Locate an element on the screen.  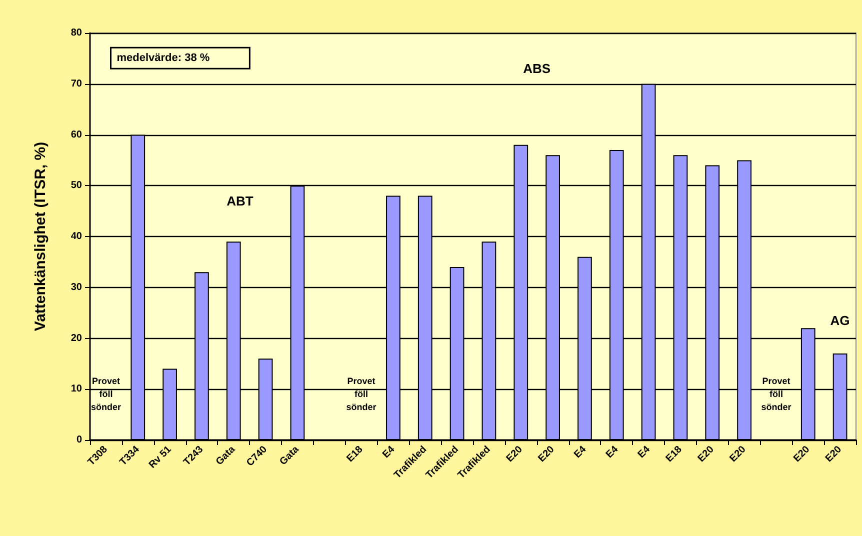
y-tick-label: 60 is located at coordinates (76, 134).